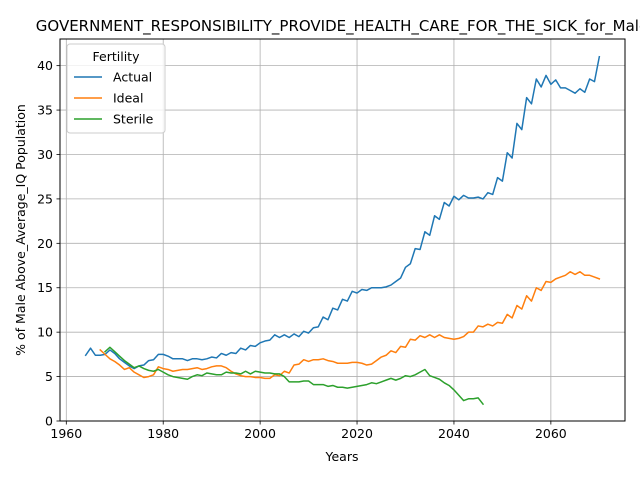  I want to click on y-tick-label: 15, so click(45, 287).